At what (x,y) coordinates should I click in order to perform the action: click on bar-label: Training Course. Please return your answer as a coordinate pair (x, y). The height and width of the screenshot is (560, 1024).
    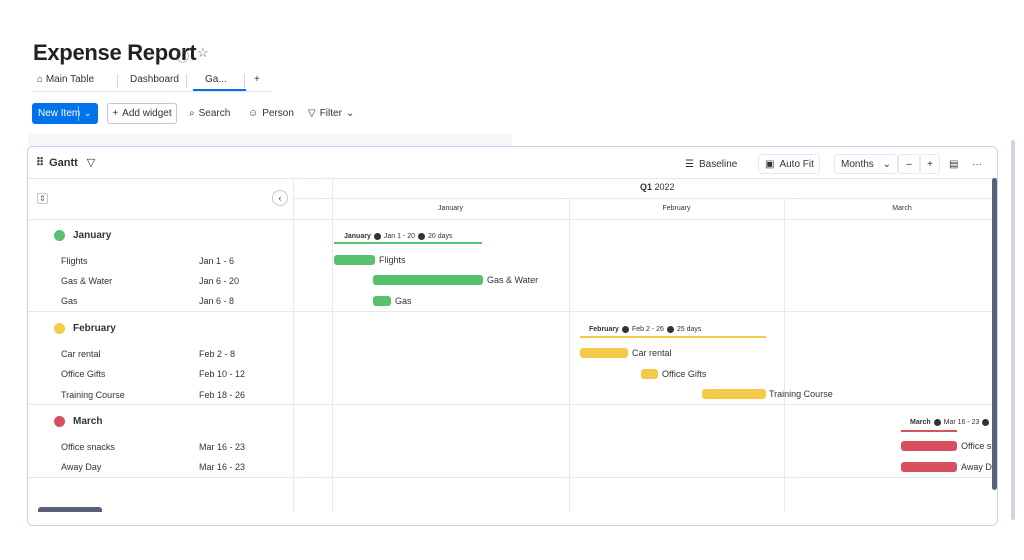
    Looking at the image, I should click on (801, 394).